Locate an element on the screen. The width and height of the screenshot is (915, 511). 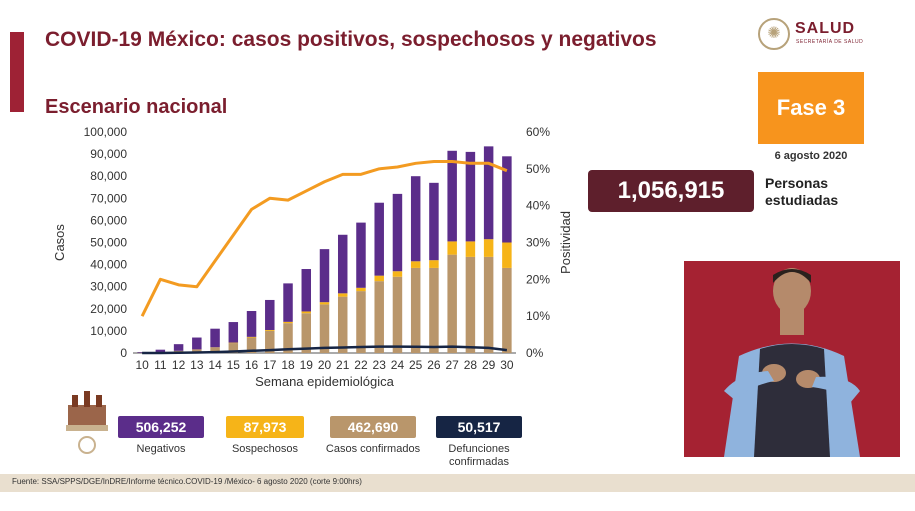
x-tick-label: 30 is located at coordinates (507, 365).